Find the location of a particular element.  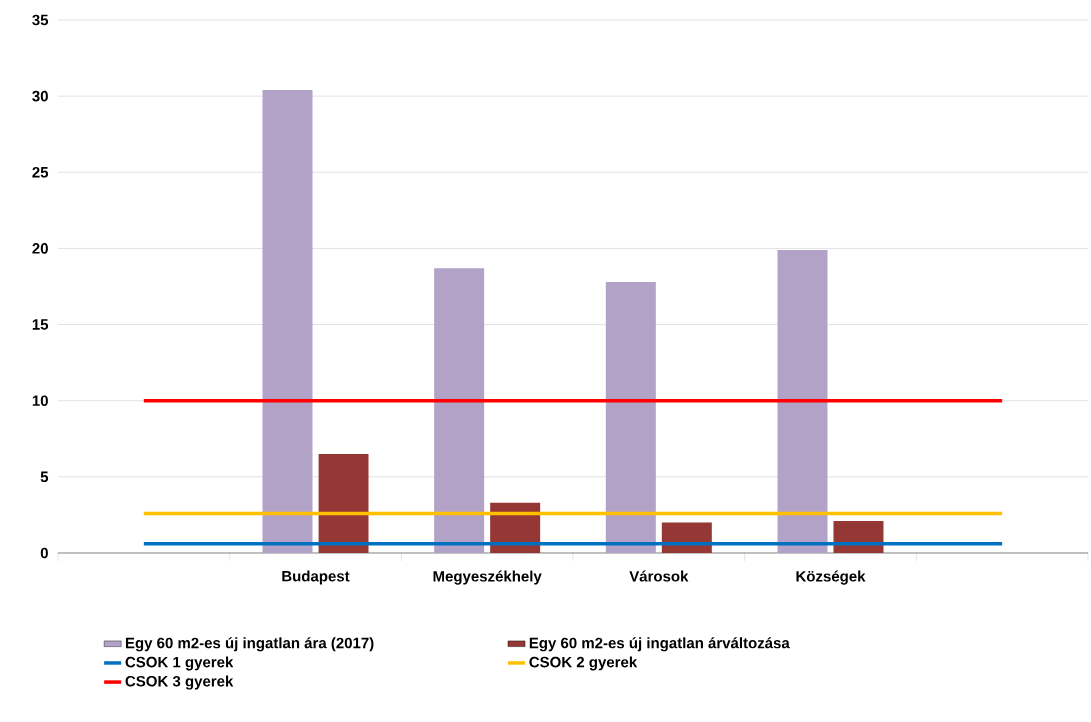

legend-label: CSOK 2 gyerek is located at coordinates (583, 663).